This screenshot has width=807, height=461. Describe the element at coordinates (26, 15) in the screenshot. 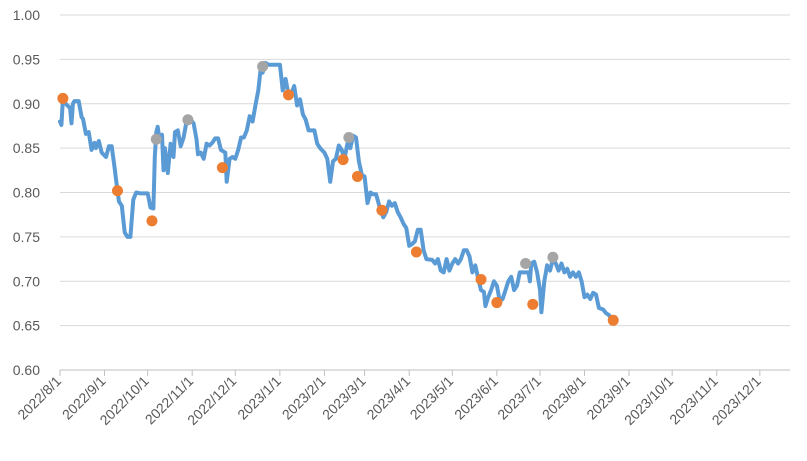

I see `y-tick-label: 1.00` at that location.